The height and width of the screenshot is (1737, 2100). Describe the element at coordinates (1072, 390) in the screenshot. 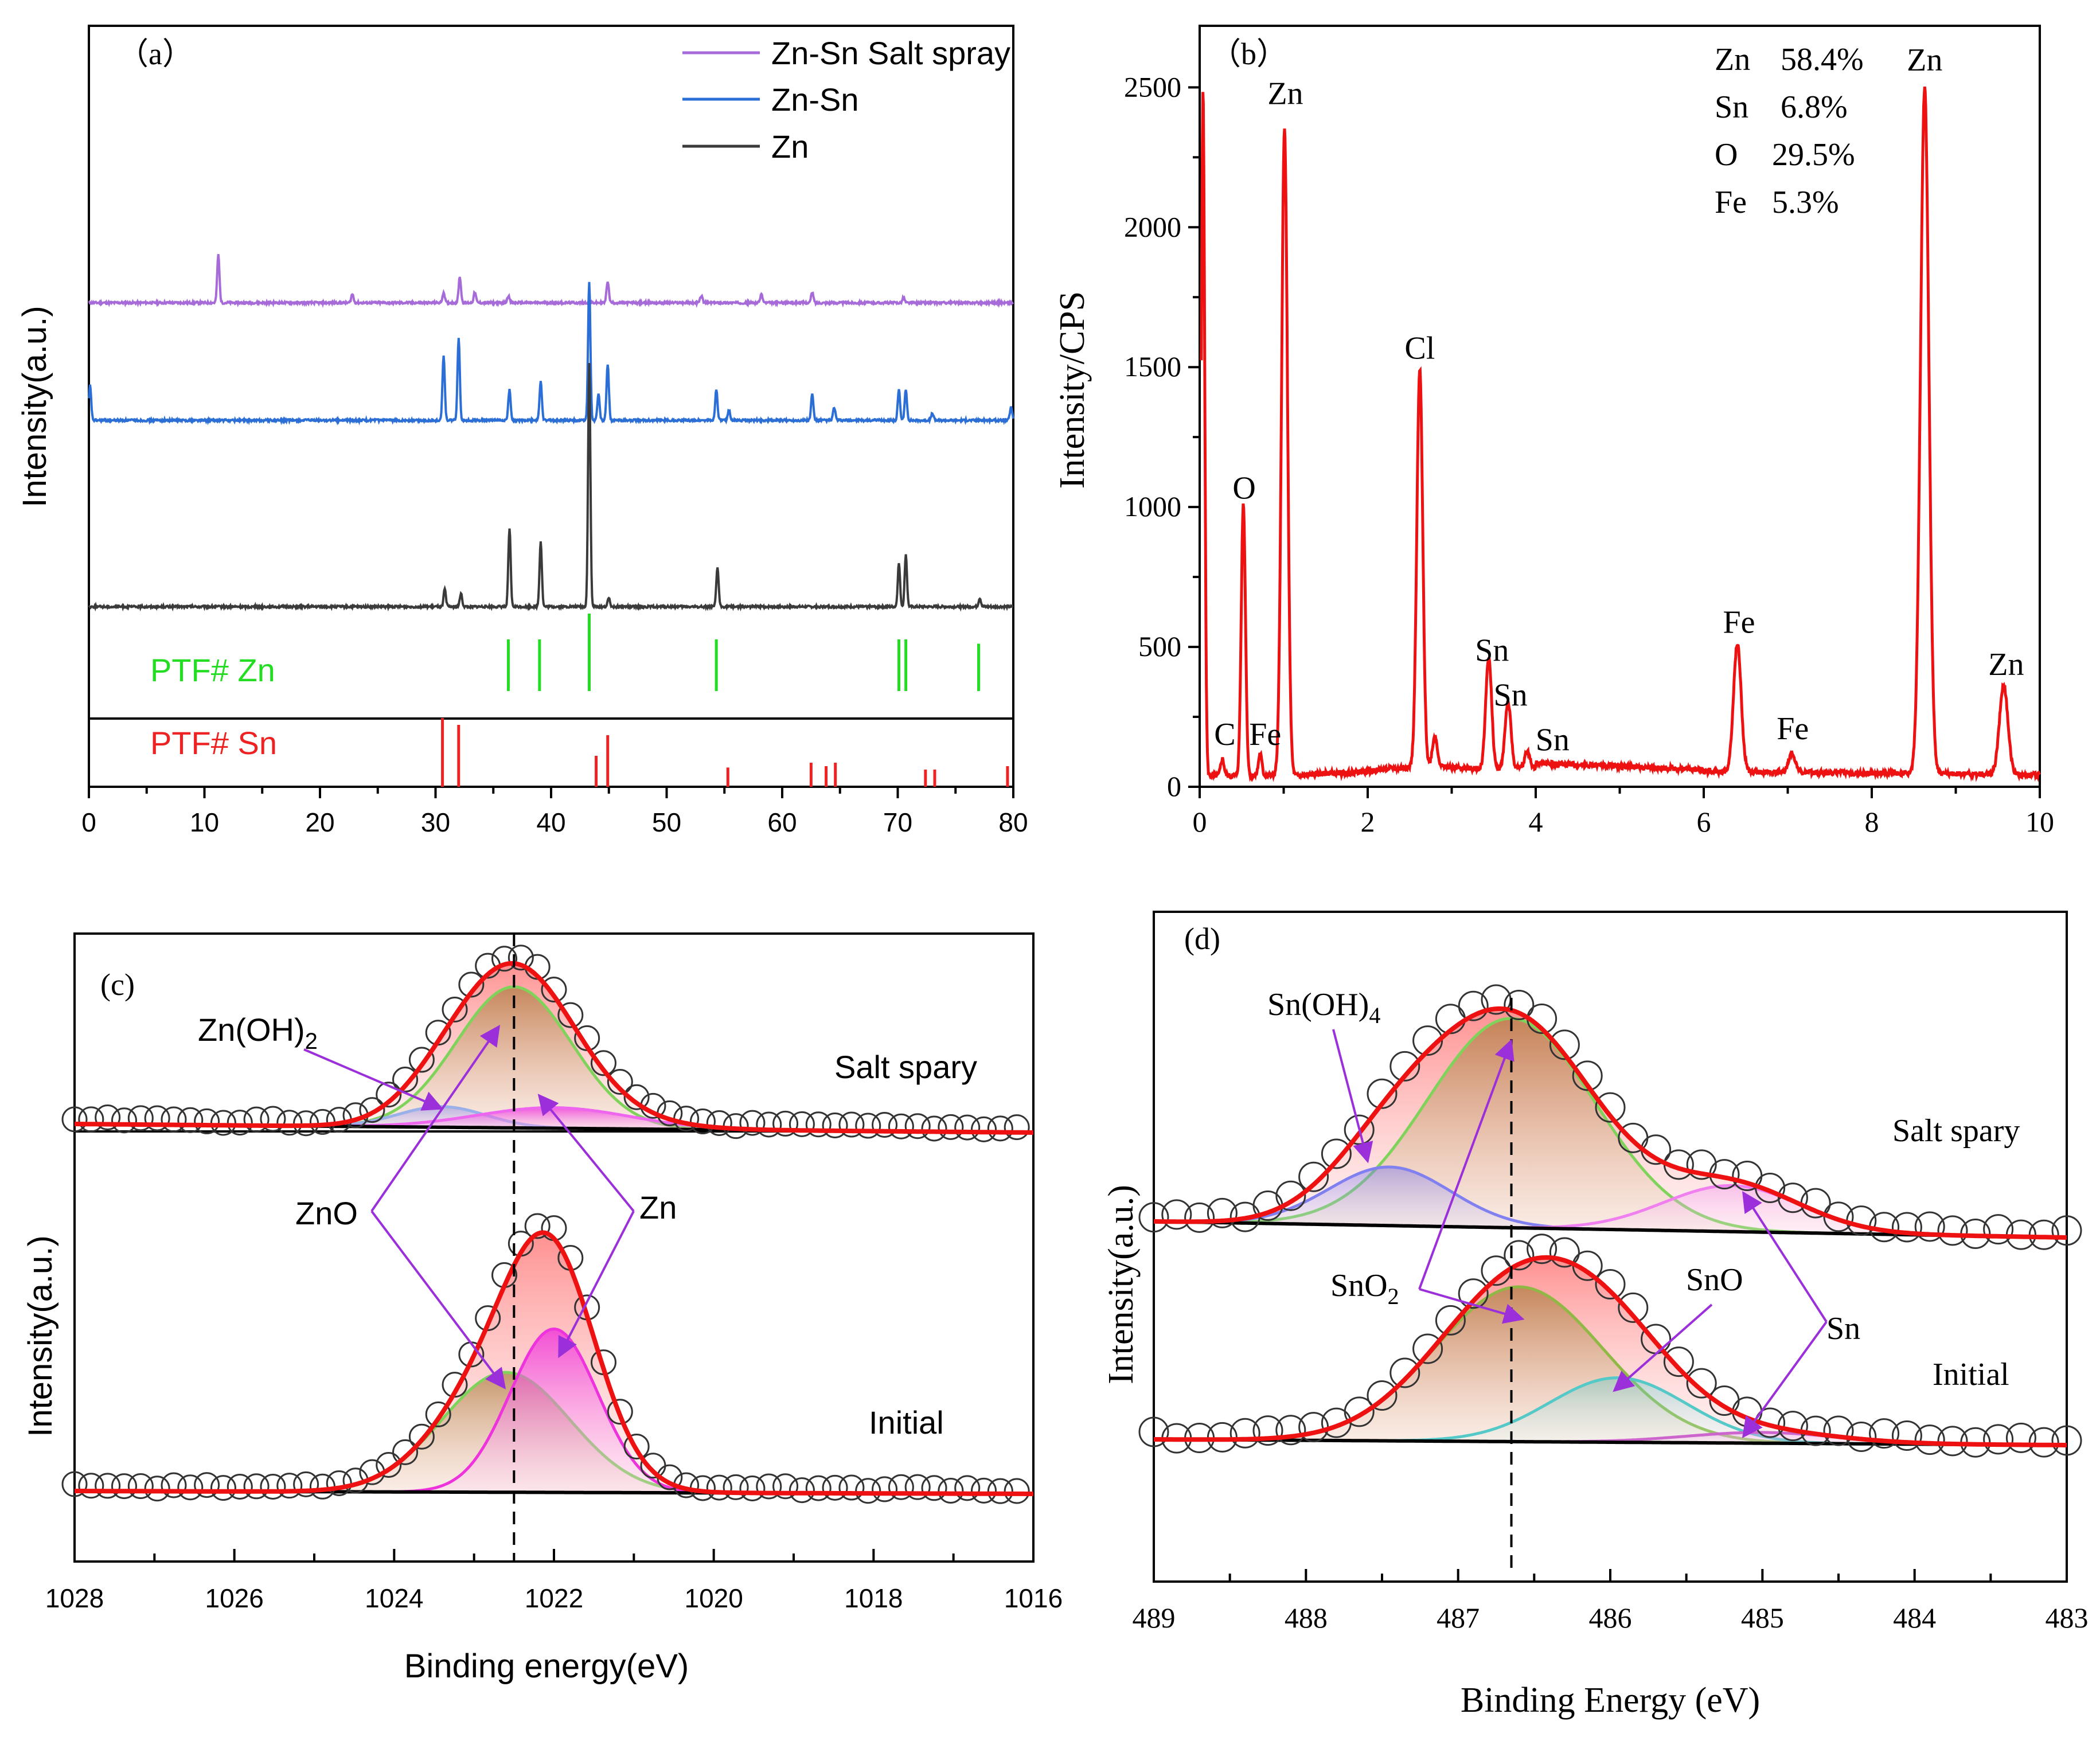

I see `panel-b-ylabel: Intensity/CPS` at that location.